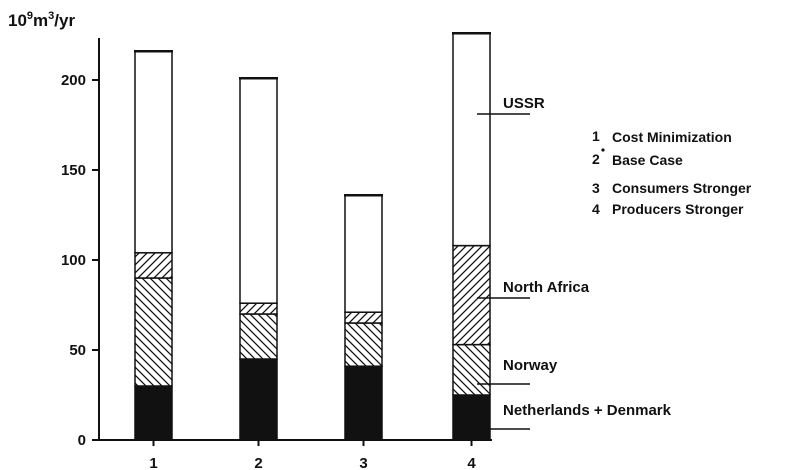 This screenshot has width=805, height=470. I want to click on y-tick-label-0: 0, so click(82, 440).